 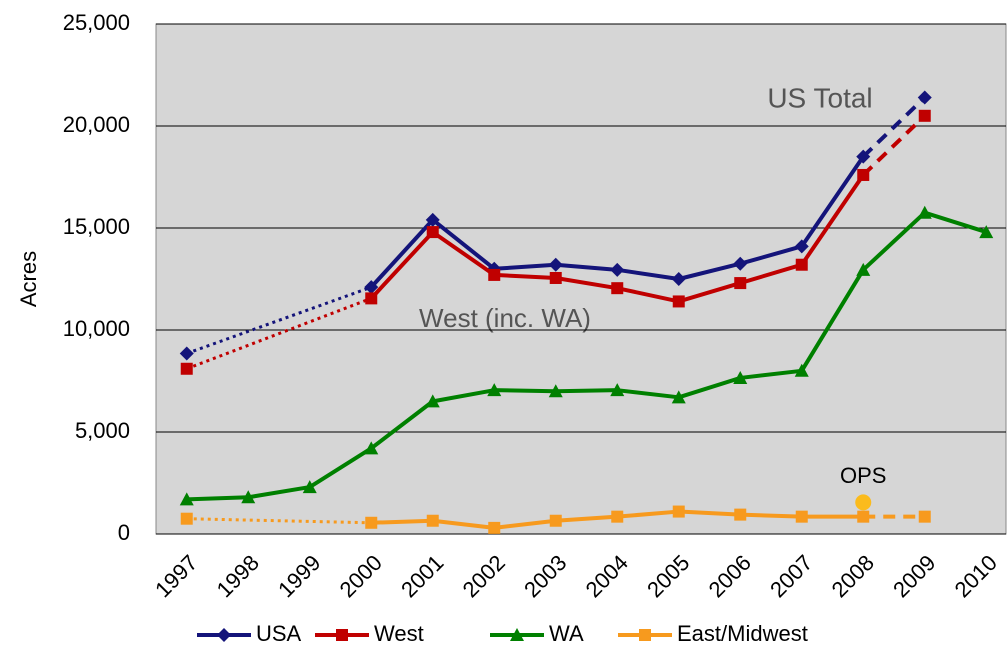 I want to click on y-tick-label: 25,000, so click(x=96, y=22).